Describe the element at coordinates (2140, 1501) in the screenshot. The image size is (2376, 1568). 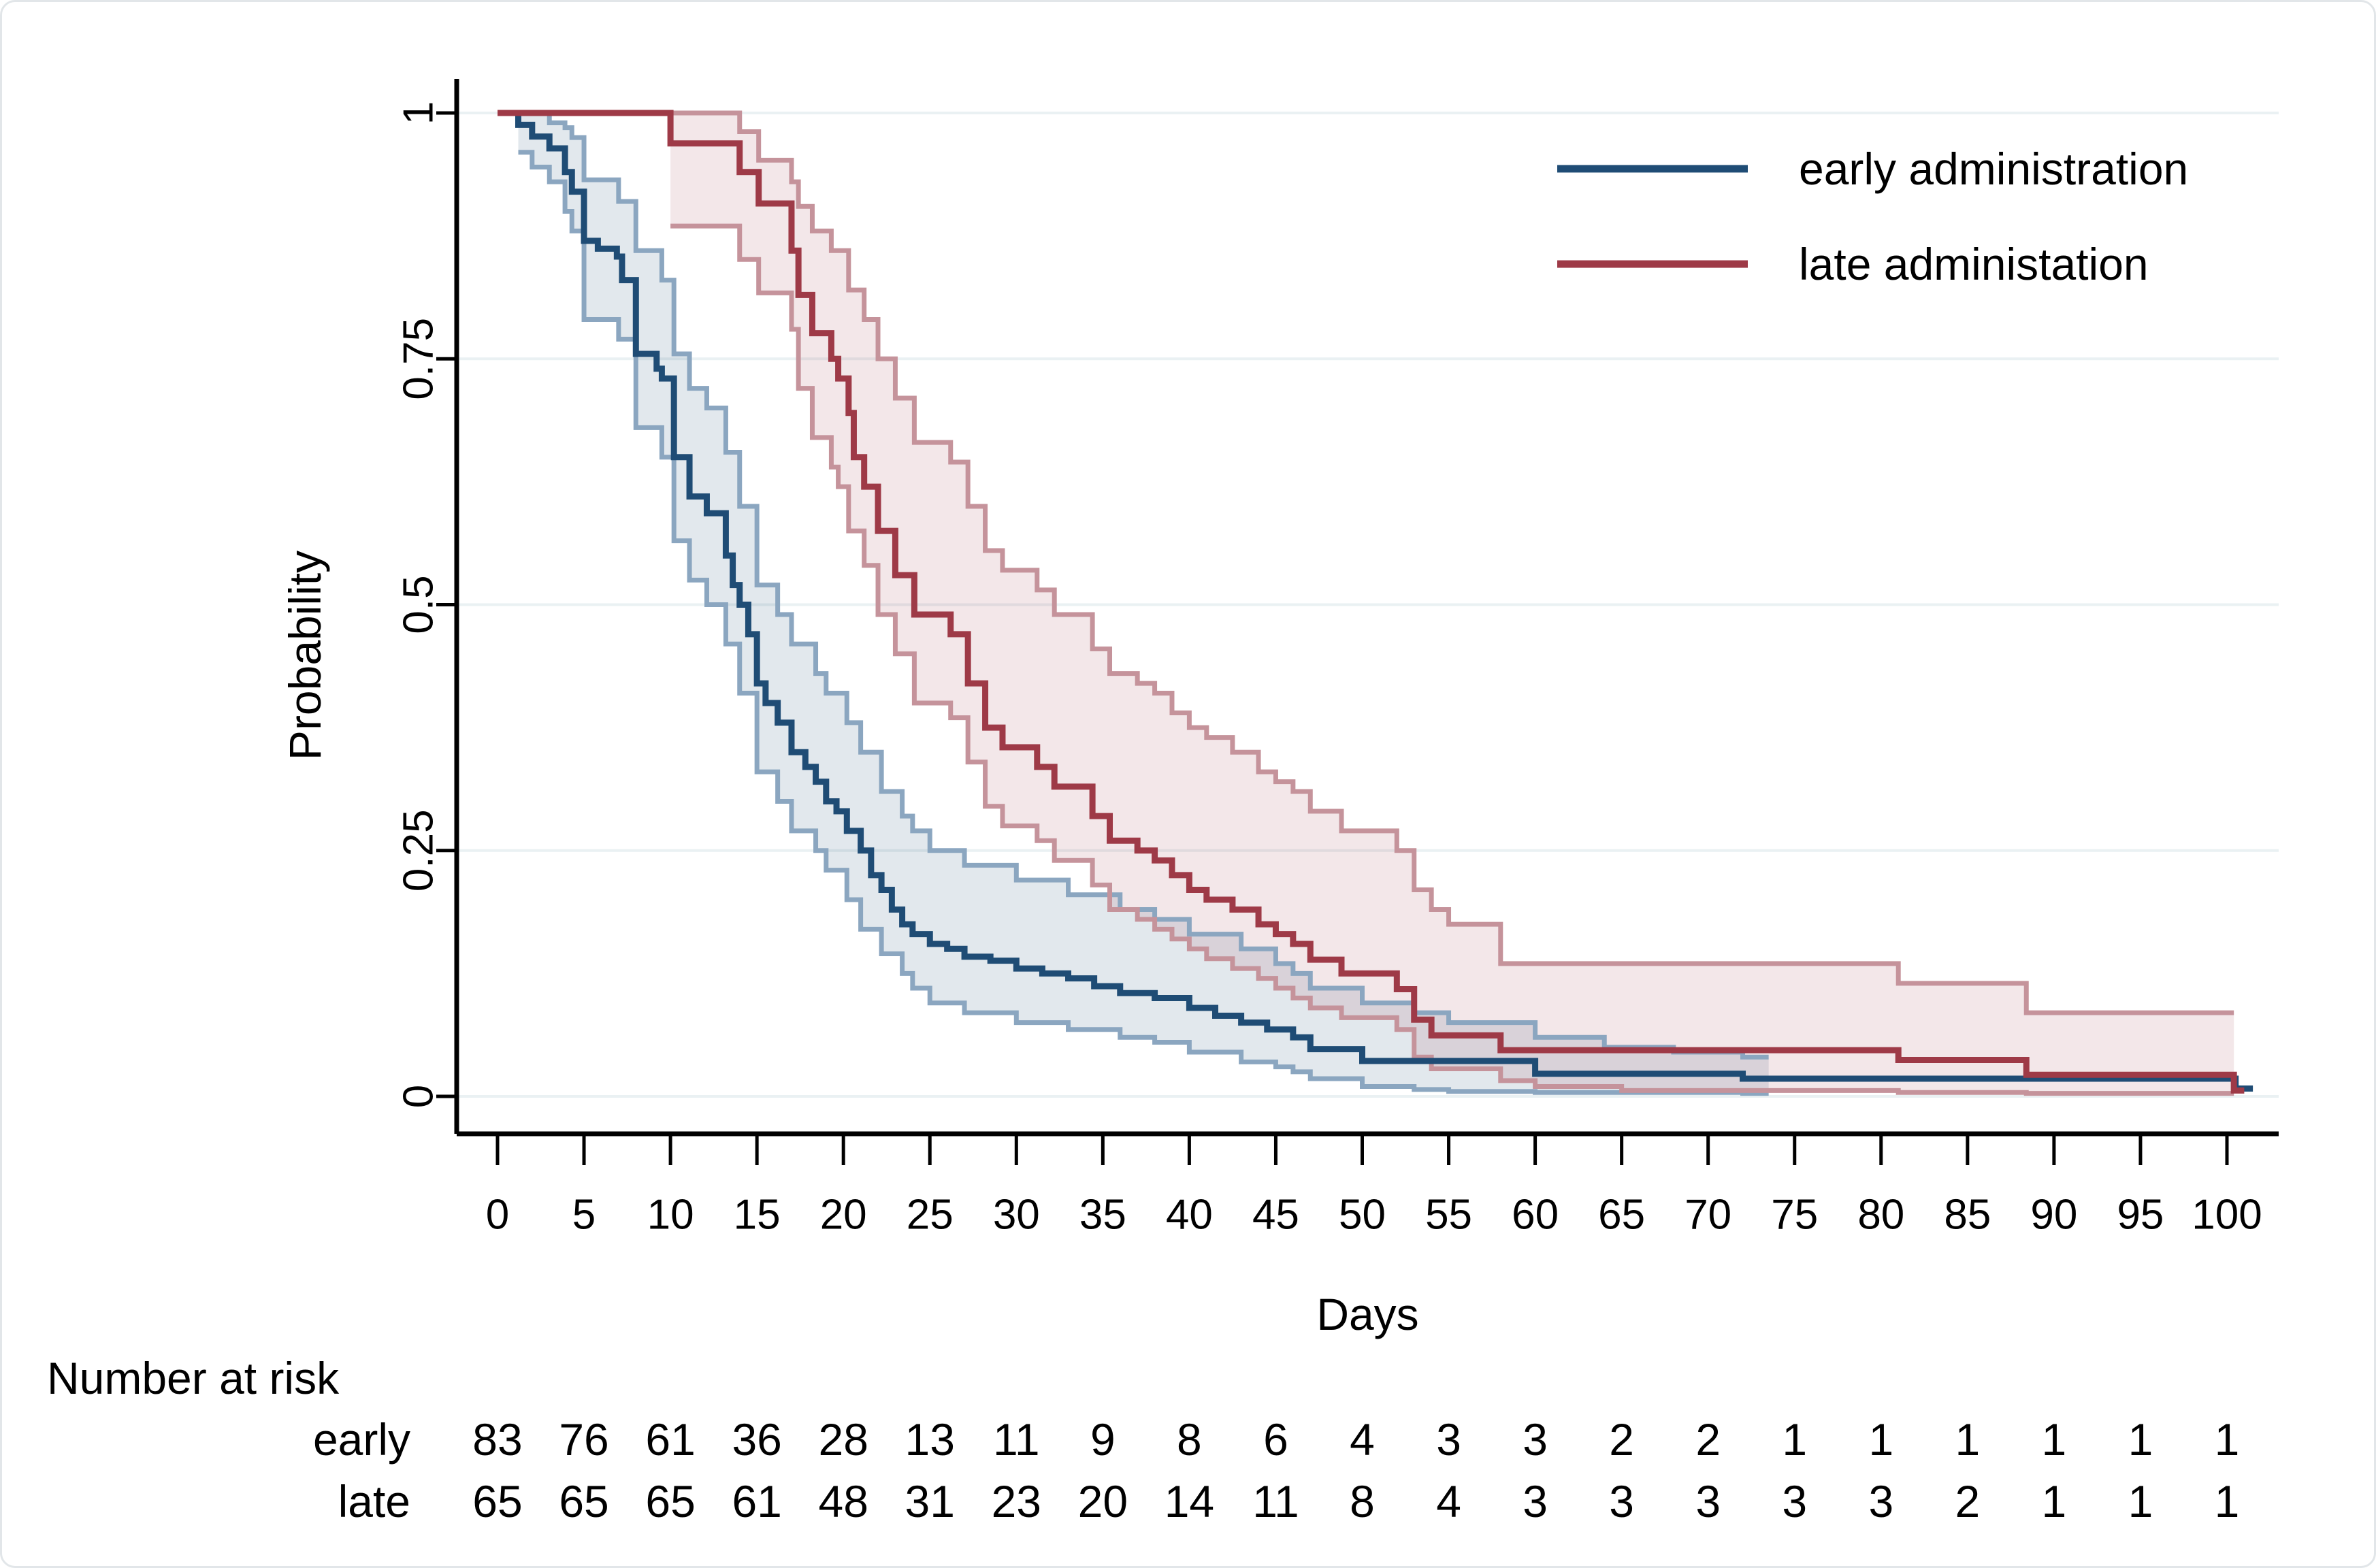
I see `risk-value-late-day-95: 1` at that location.